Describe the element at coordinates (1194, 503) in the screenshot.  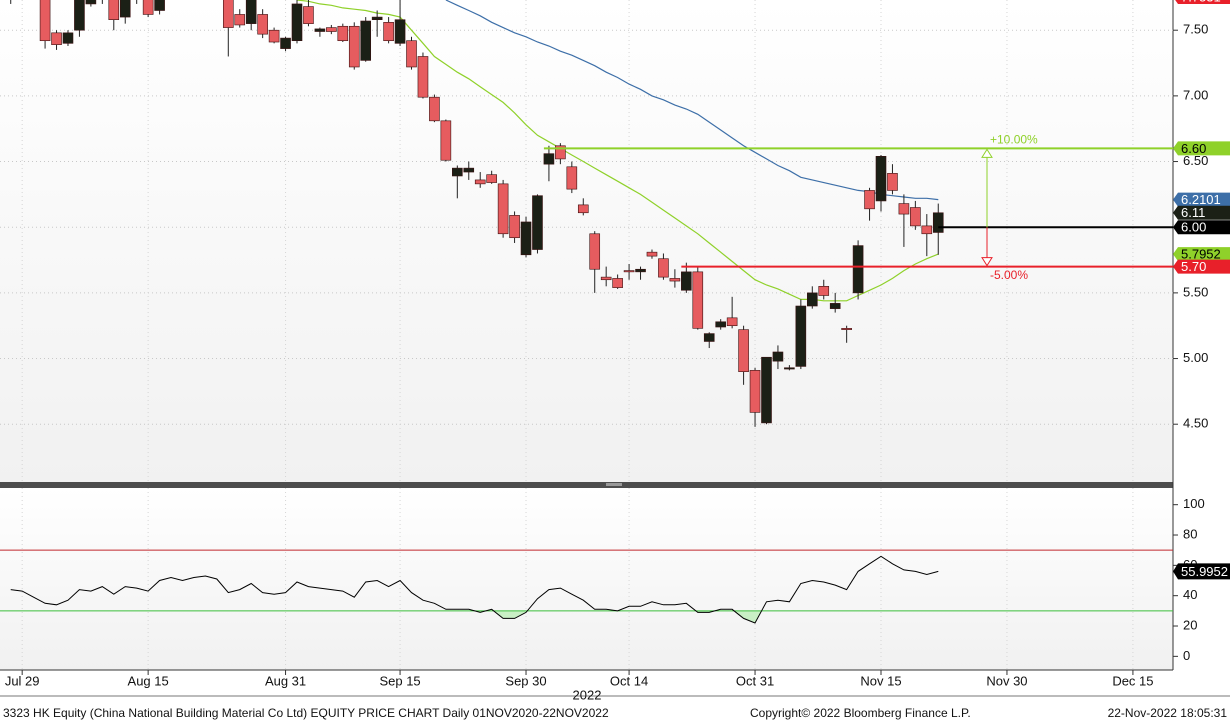
I see `y2-tick-label: 100` at that location.